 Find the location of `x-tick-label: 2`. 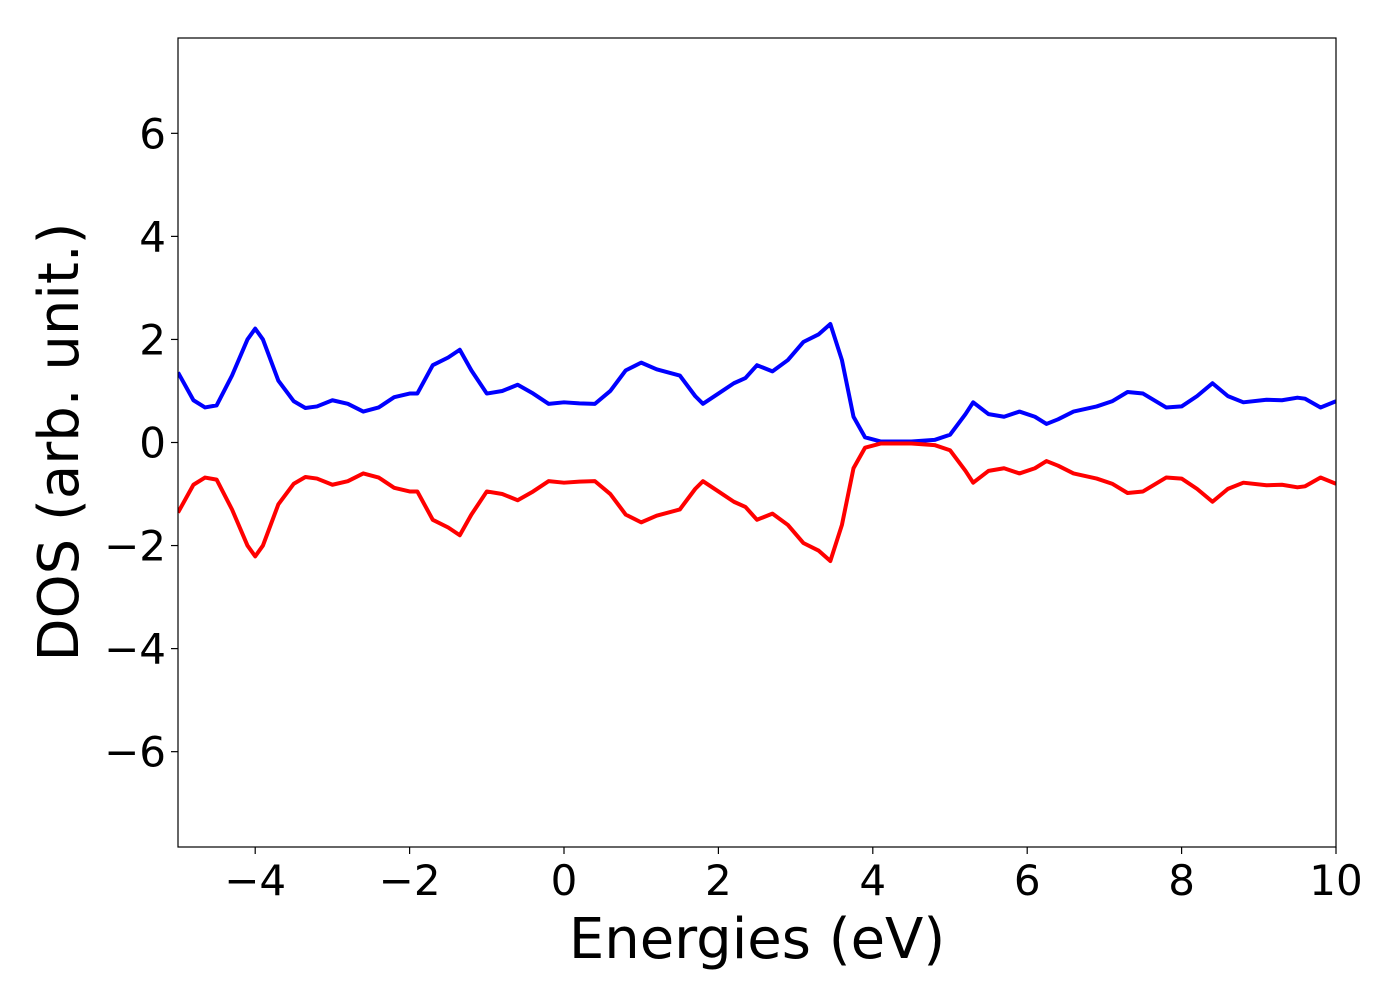

x-tick-label: 2 is located at coordinates (718, 880).